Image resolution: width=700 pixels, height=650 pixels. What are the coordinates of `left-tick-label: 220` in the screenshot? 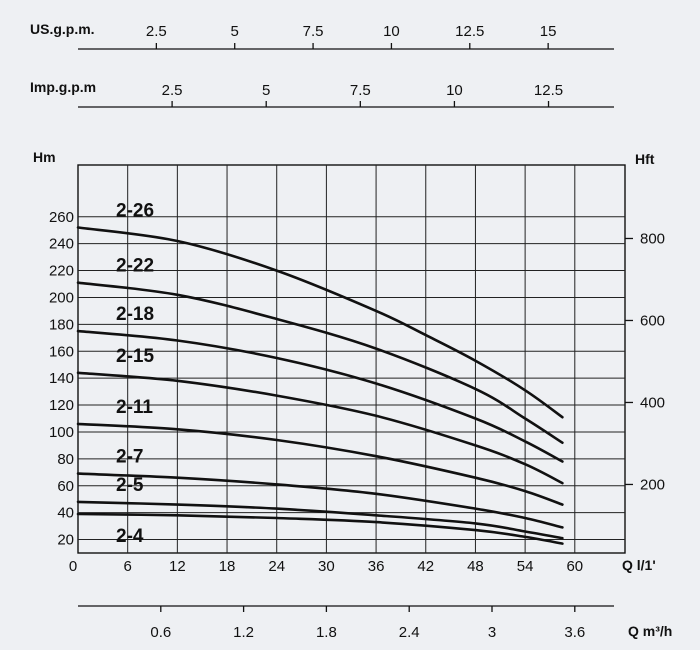 It's located at (61, 271).